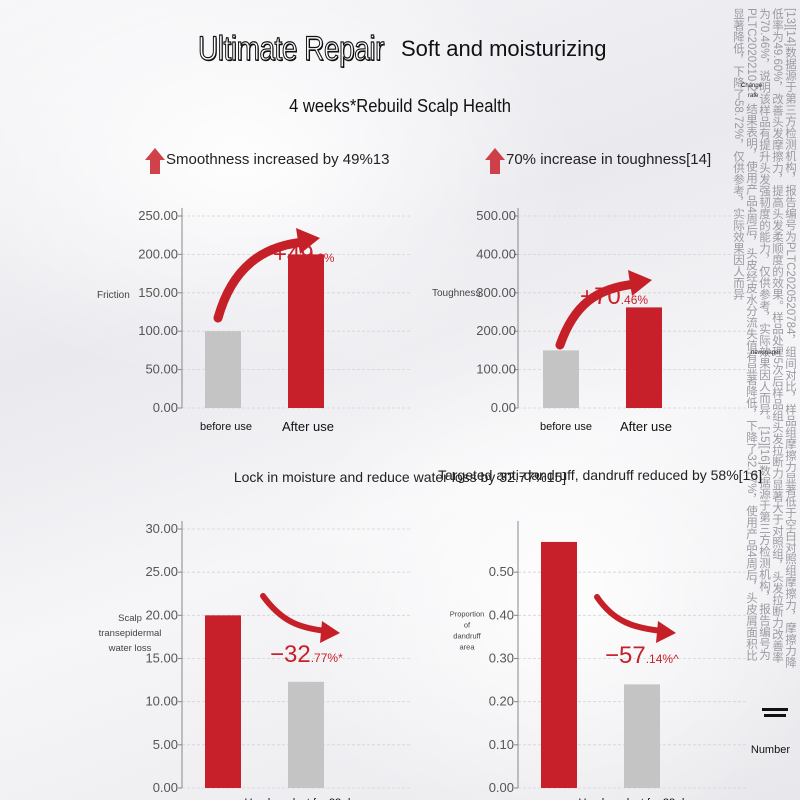 This screenshot has height=800, width=800. I want to click on change-annotation: +70.46%, so click(614, 296).